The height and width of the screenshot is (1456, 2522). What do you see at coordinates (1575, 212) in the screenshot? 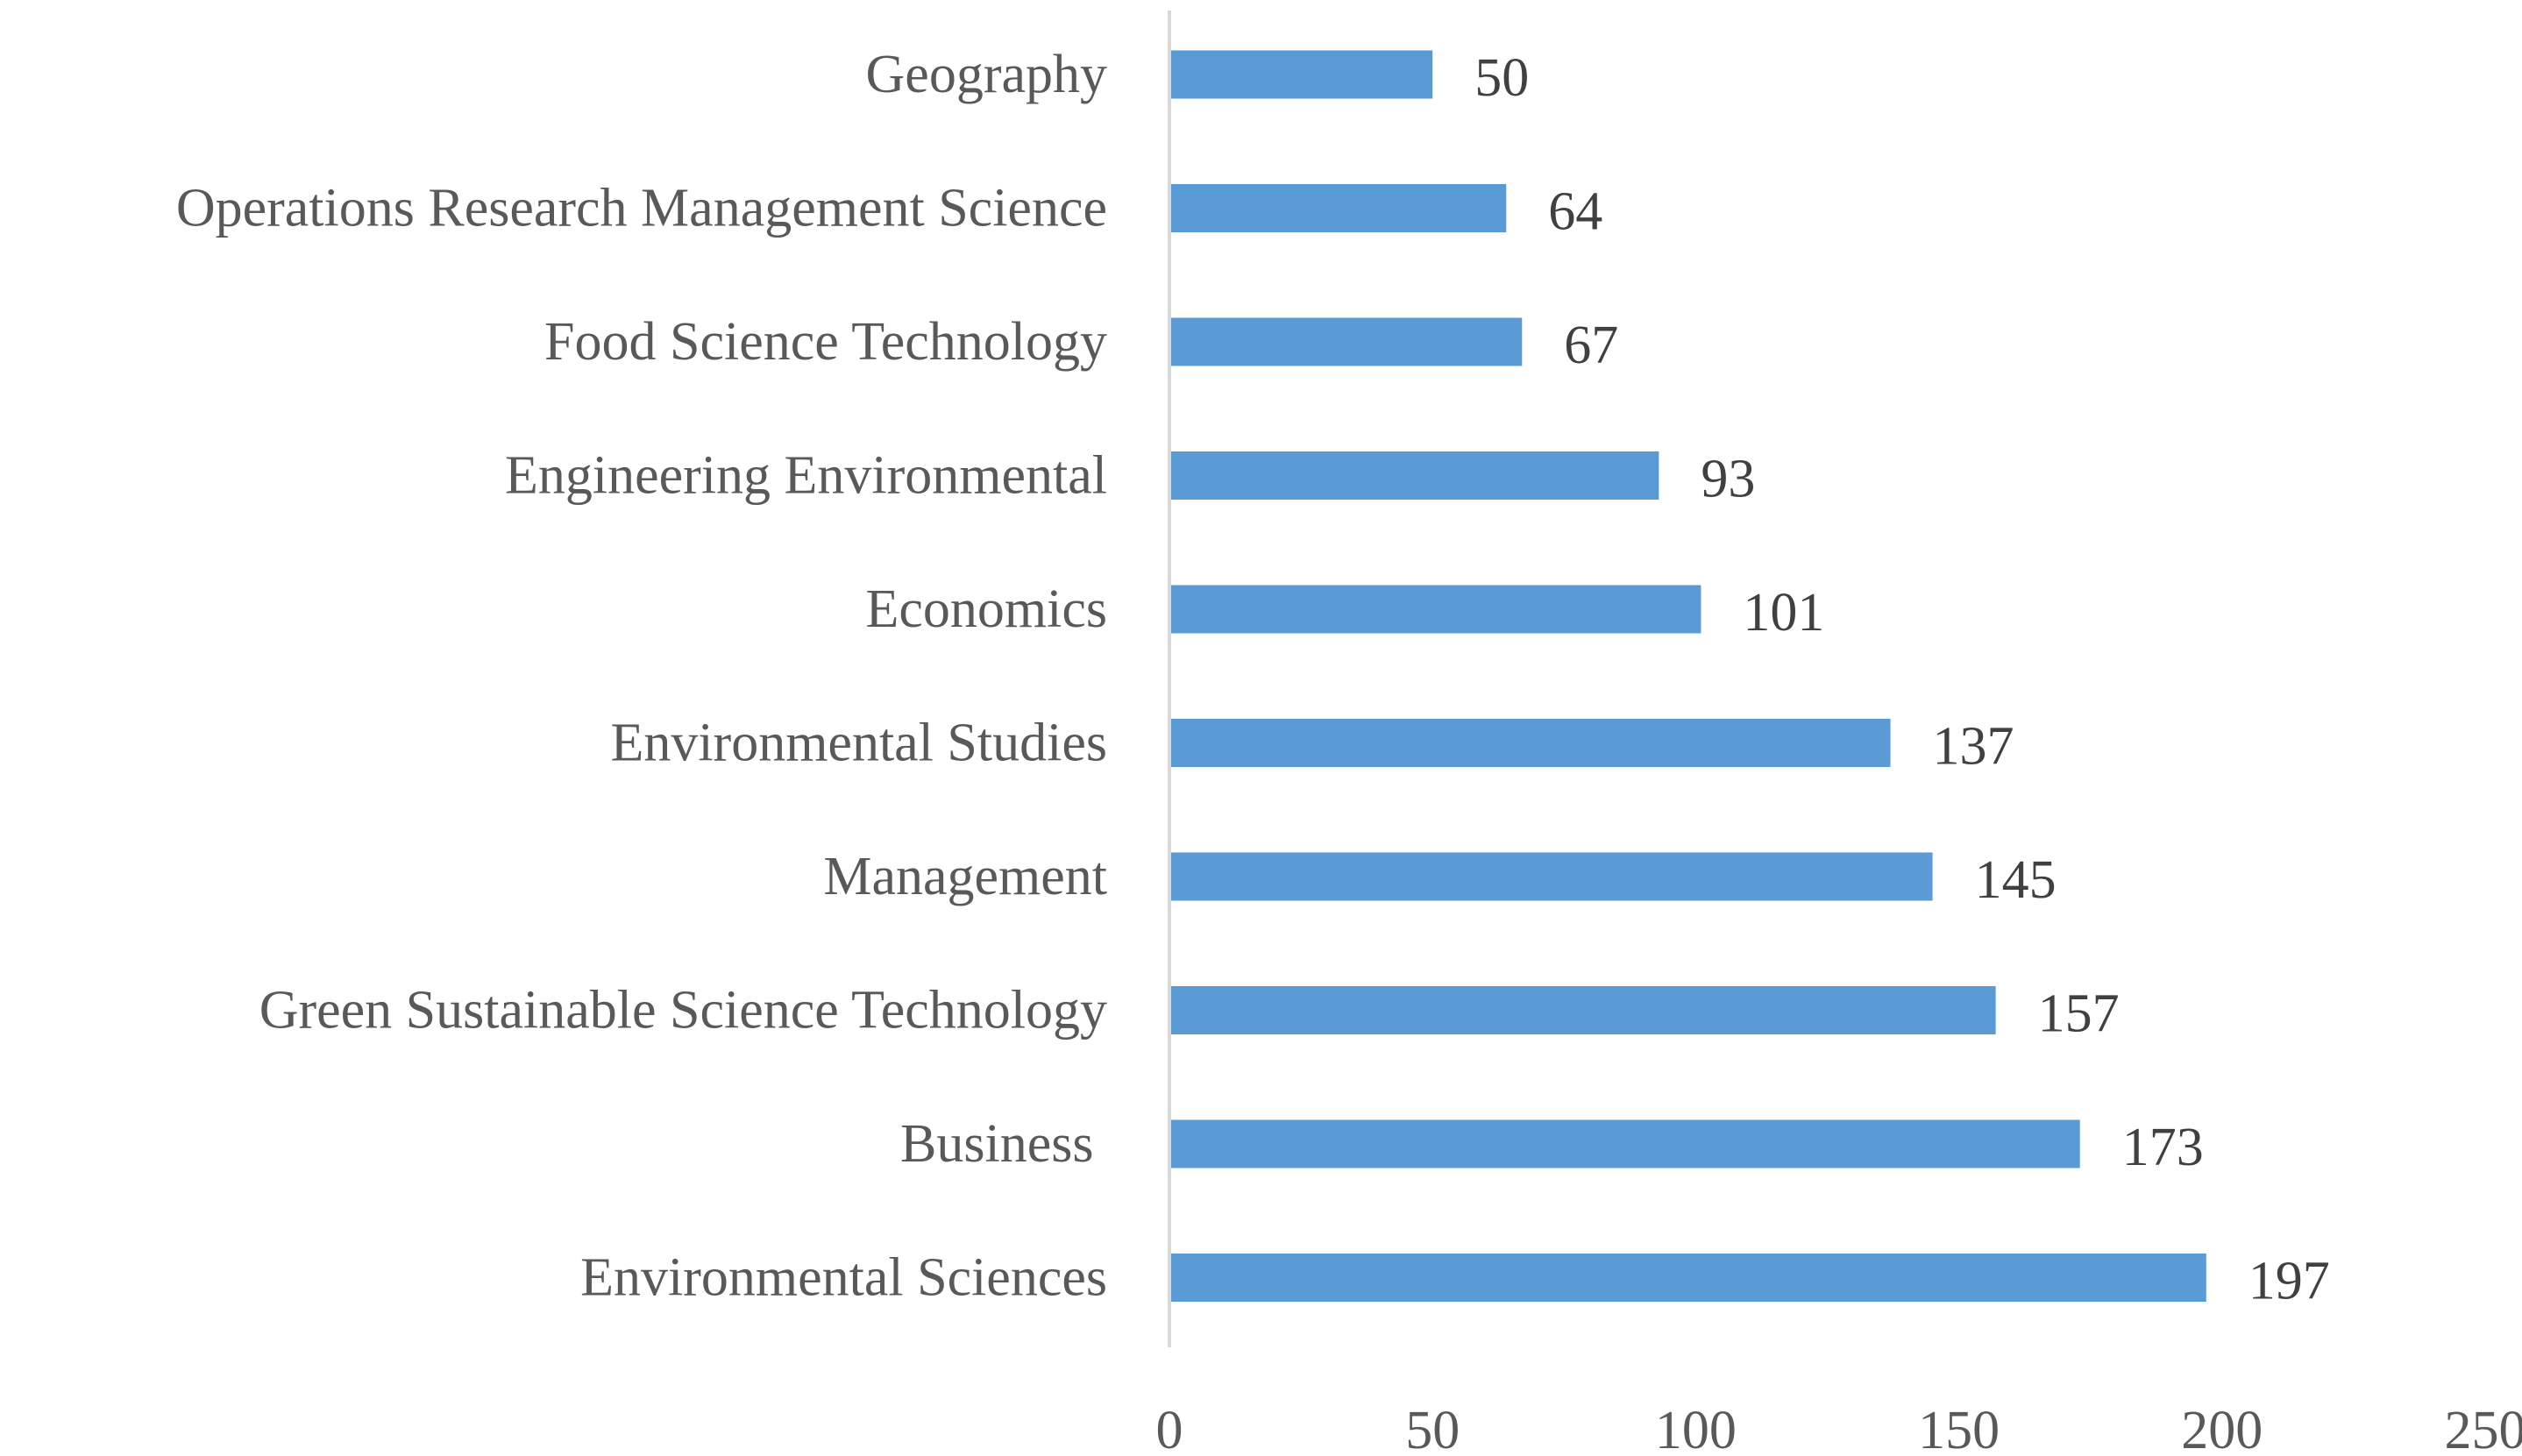
I see `data-label: 64` at bounding box center [1575, 212].